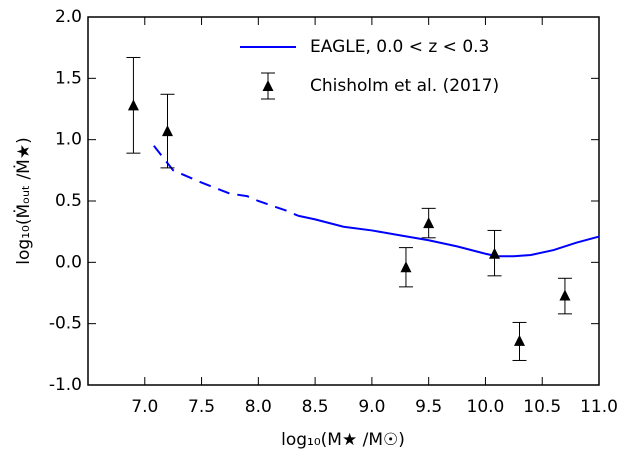 The width and height of the screenshot is (625, 461). I want to click on x-tick-label: 9.5, so click(428, 407).